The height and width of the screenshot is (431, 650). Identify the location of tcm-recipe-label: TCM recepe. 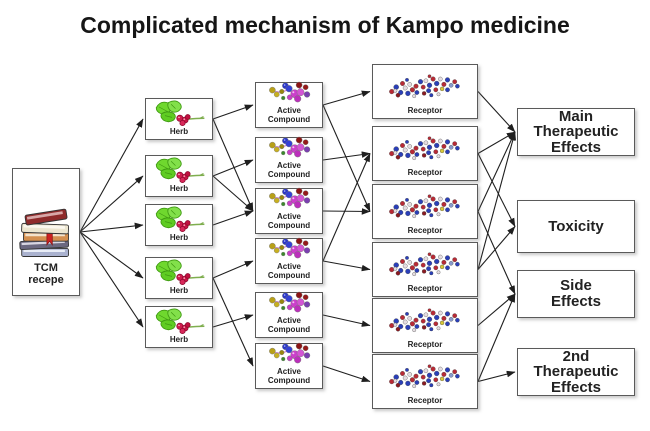
(46, 274).